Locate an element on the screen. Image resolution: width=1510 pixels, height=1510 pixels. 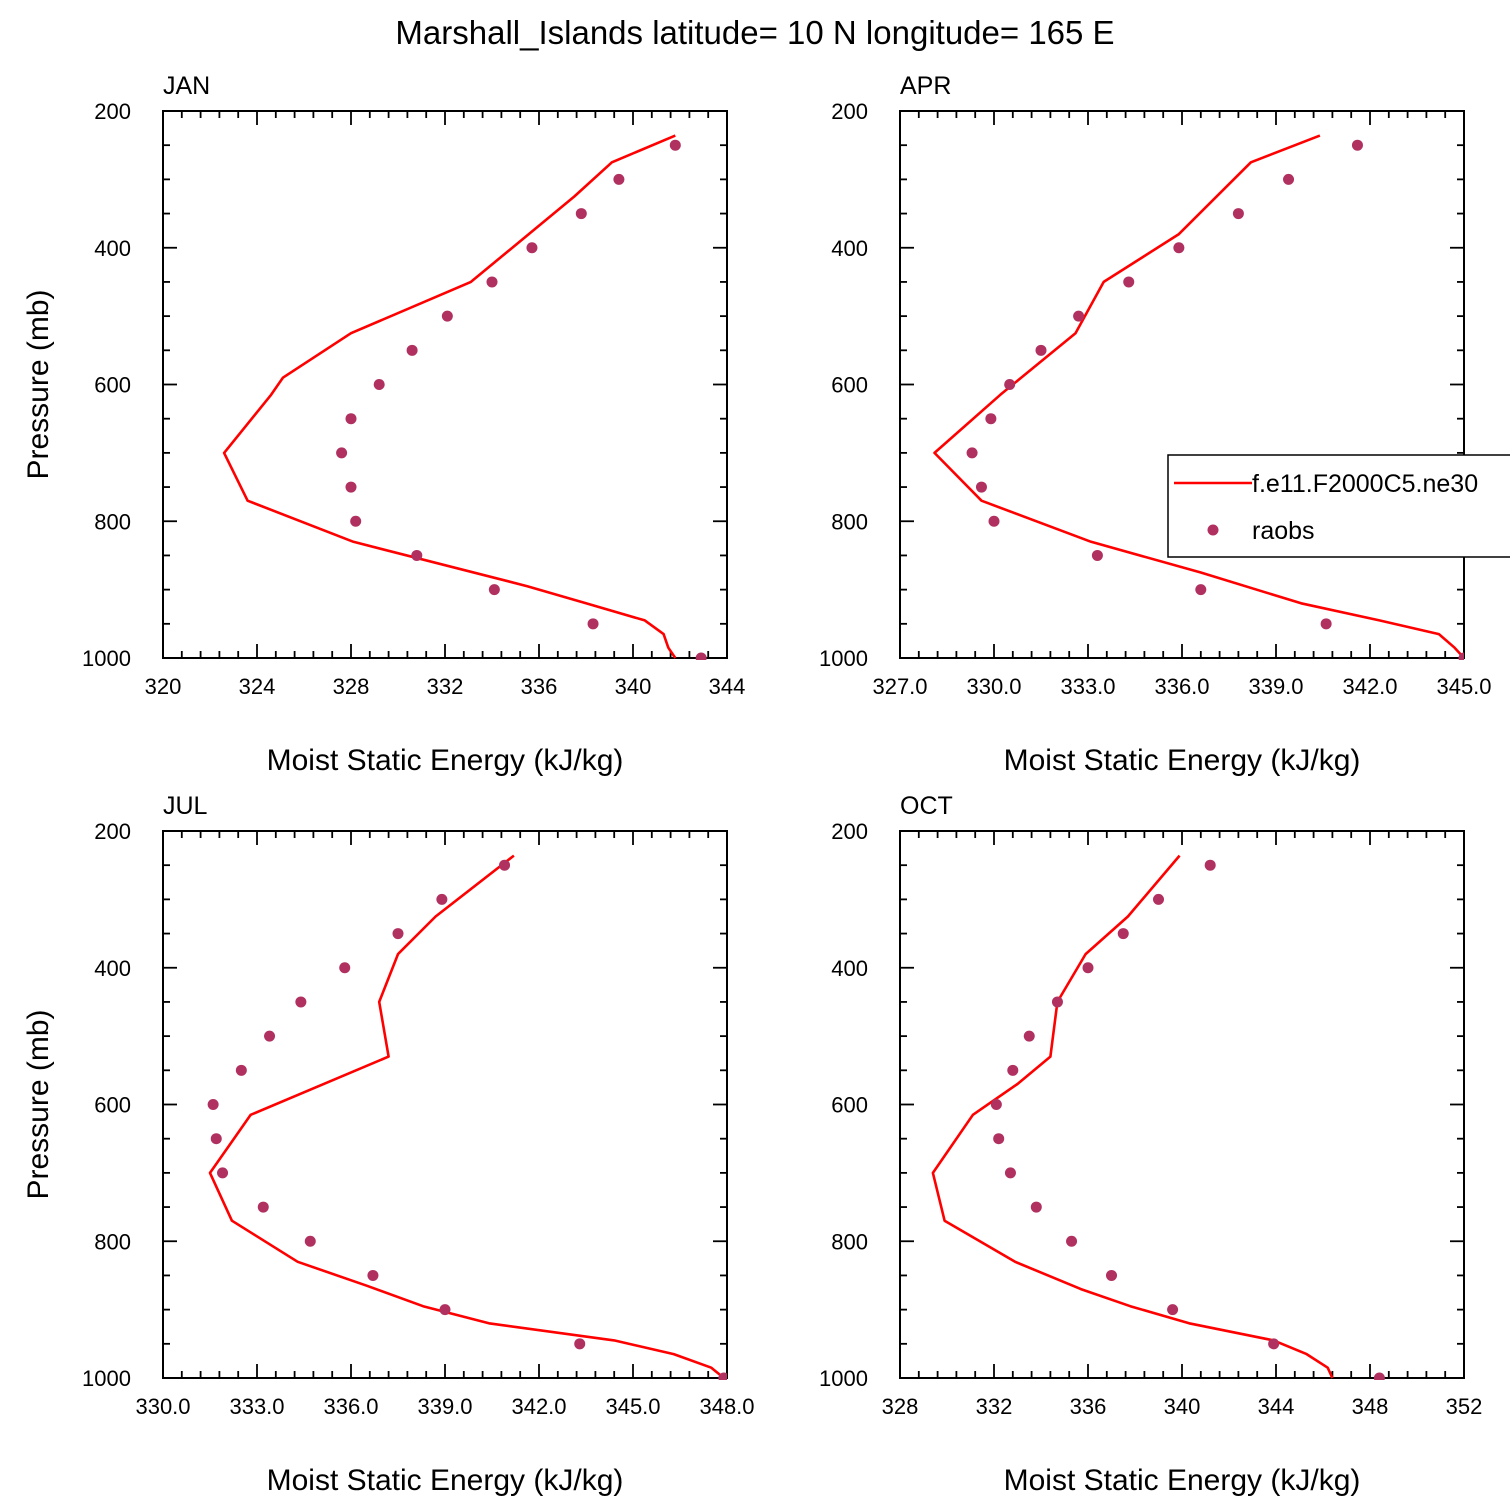
y-axis-title: Pressure (mb) is located at coordinates (38, 384).